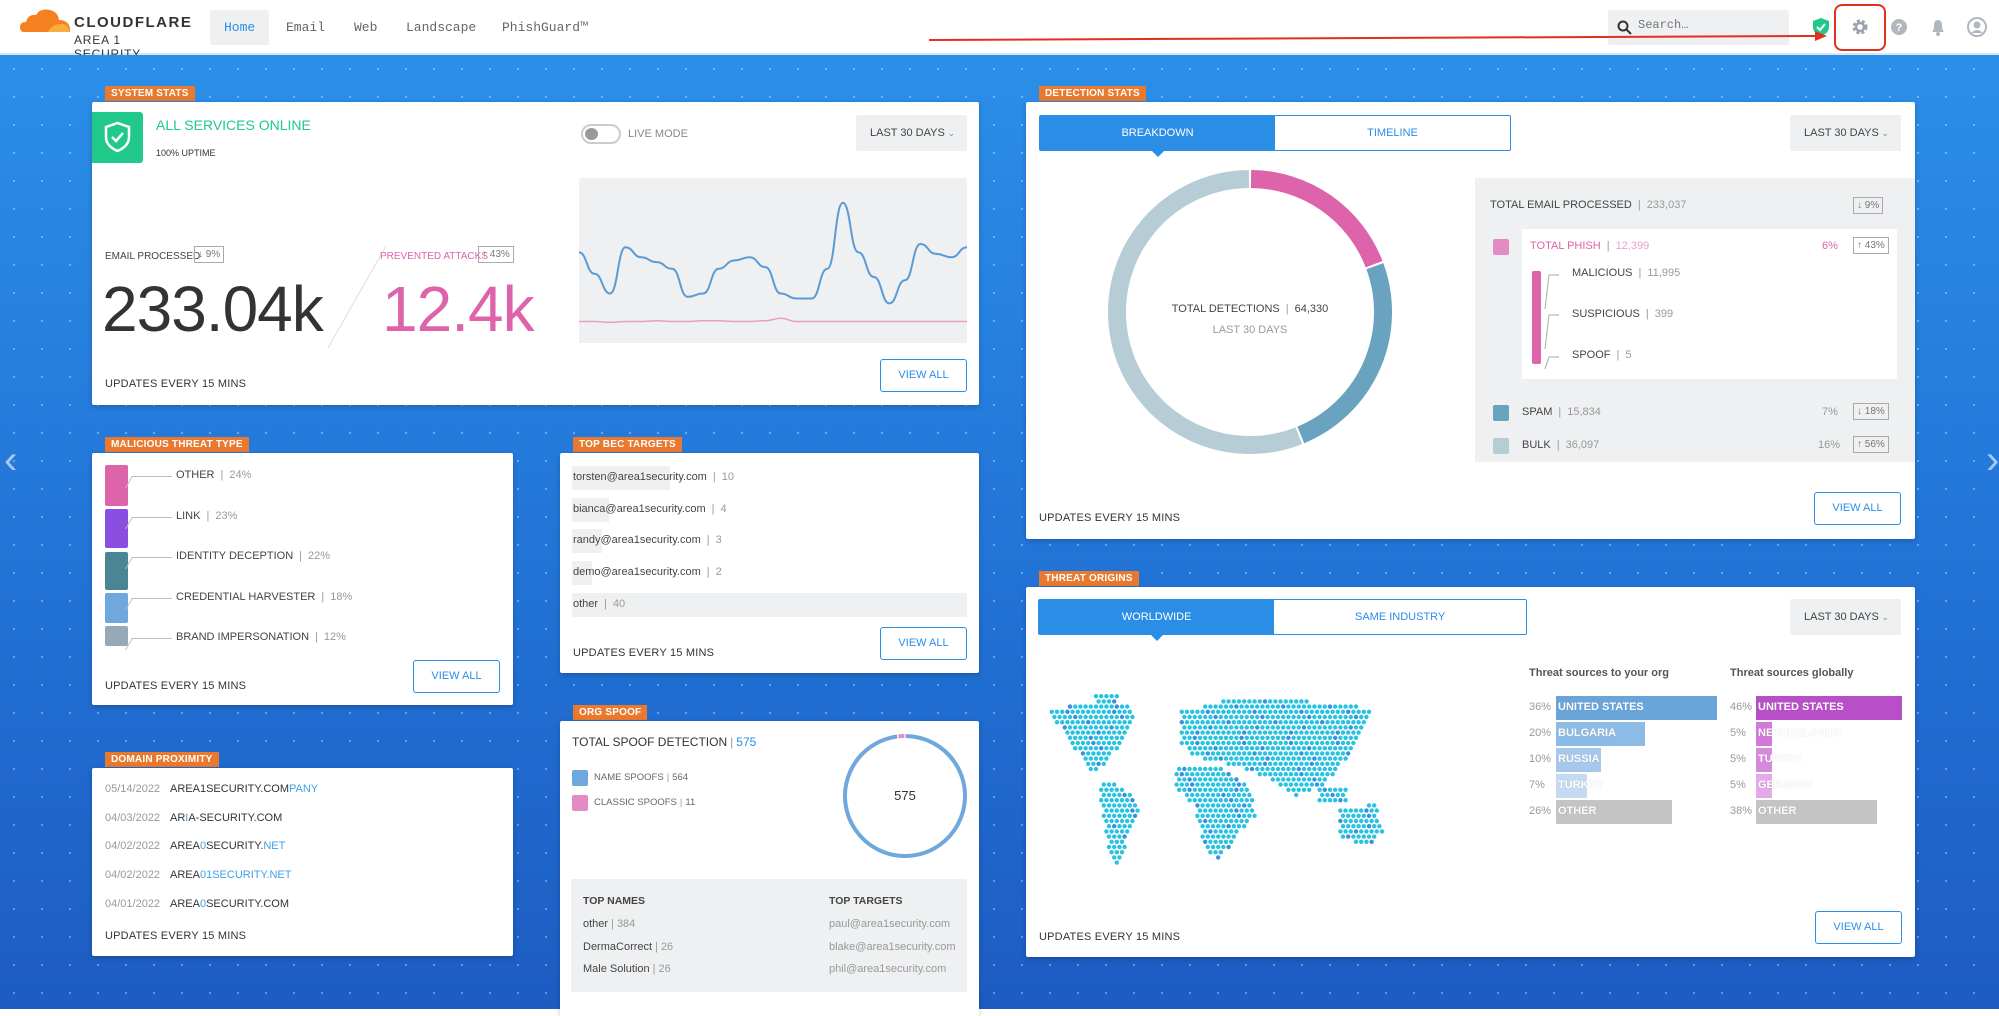  I want to click on bec-target-row: demo@area1security.com|2, so click(647, 572).